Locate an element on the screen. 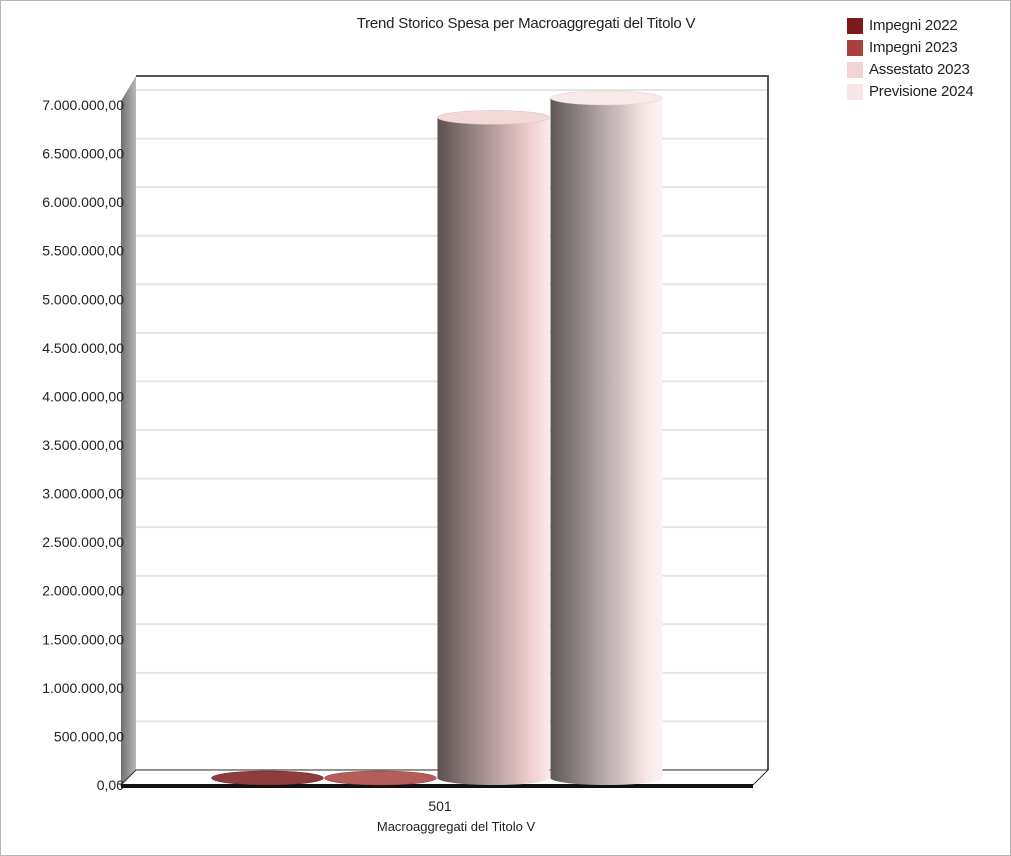  y-tick-label: 4.500.000,00 is located at coordinates (83, 348).